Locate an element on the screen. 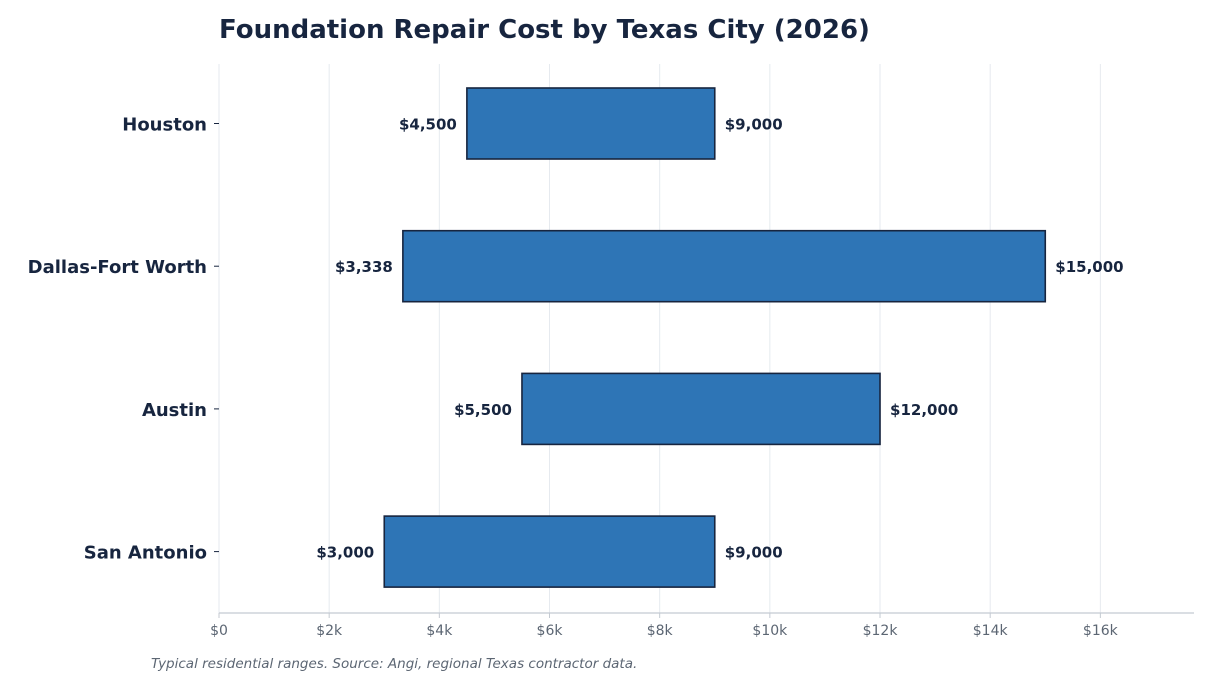 This screenshot has width=1210, height=682. category-label: San Antonio is located at coordinates (145, 553).